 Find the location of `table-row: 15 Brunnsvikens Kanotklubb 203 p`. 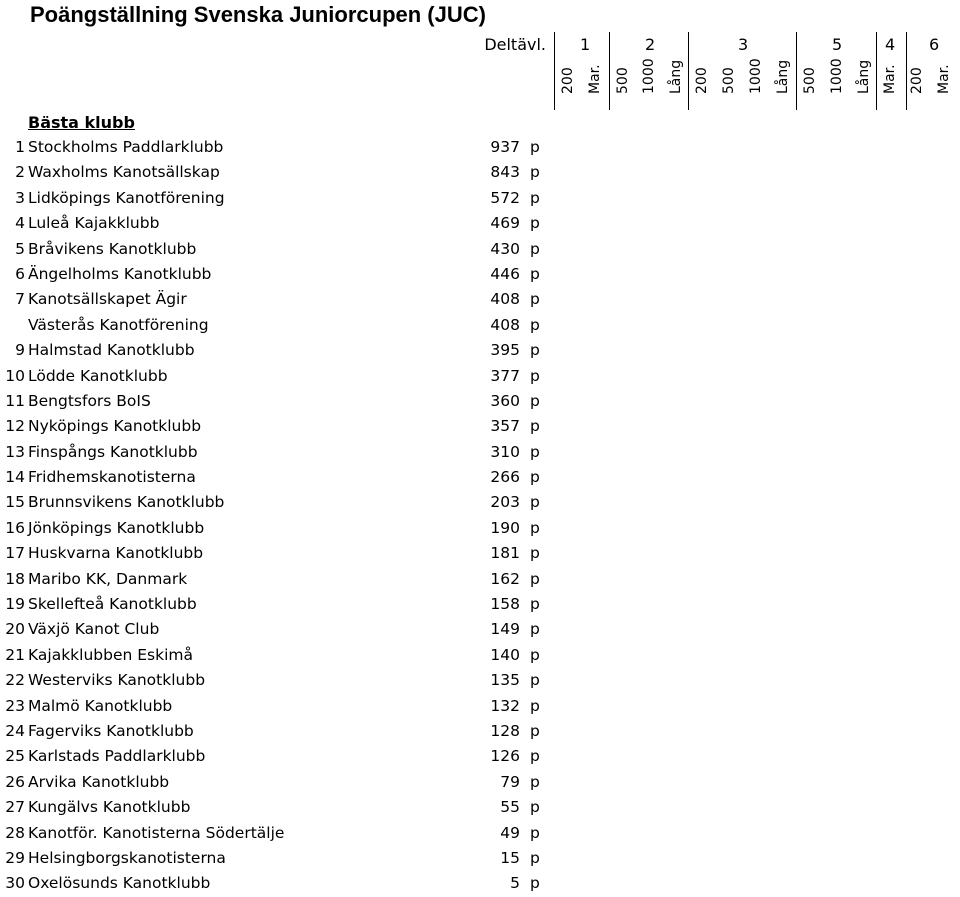

table-row: 15 Brunnsvikens Kanotklubb 203 p is located at coordinates (280, 502).